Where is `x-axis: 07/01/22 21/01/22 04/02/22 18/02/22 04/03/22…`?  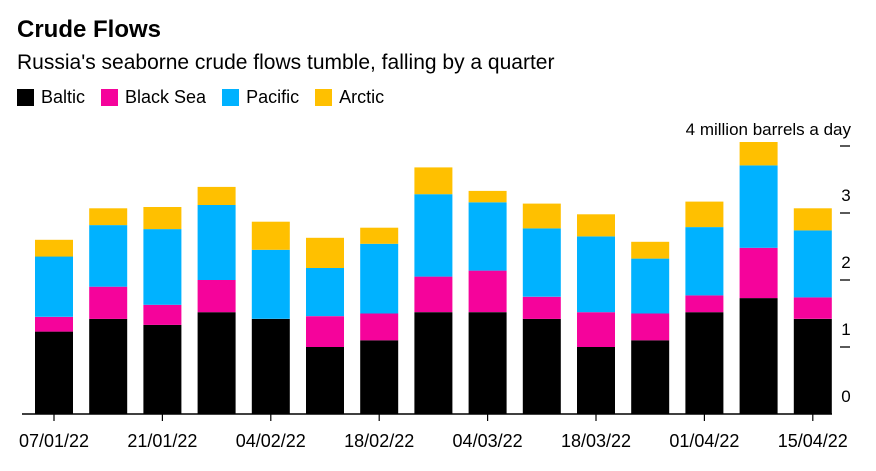 x-axis: 07/01/22 21/01/22 04/02/22 18/02/22 04/03/22… is located at coordinates (433, 432).